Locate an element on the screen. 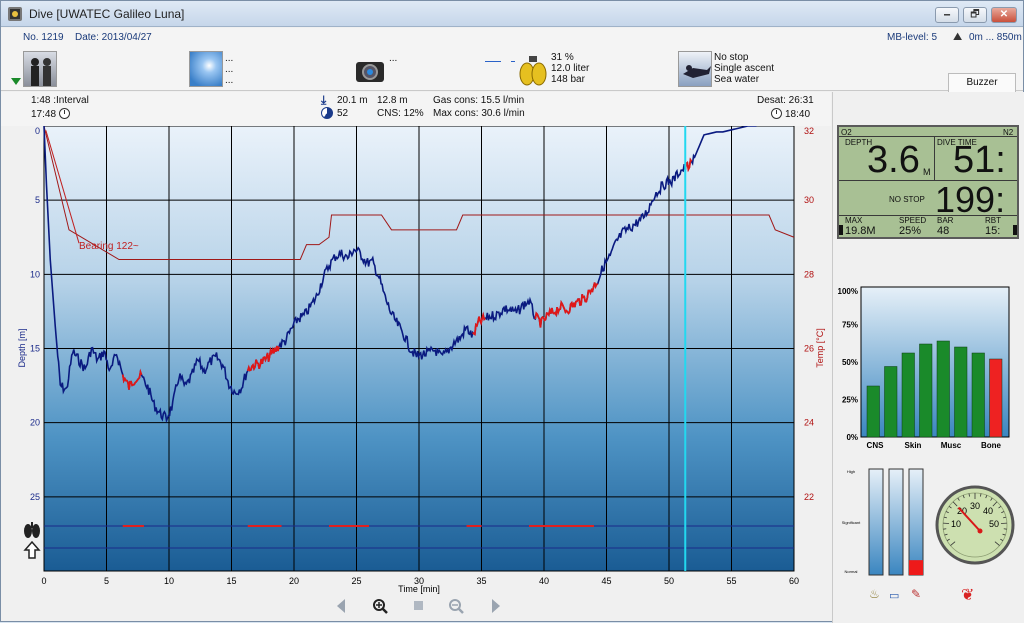 This screenshot has width=1024, height=623. close-button: ✕ is located at coordinates (1004, 15).